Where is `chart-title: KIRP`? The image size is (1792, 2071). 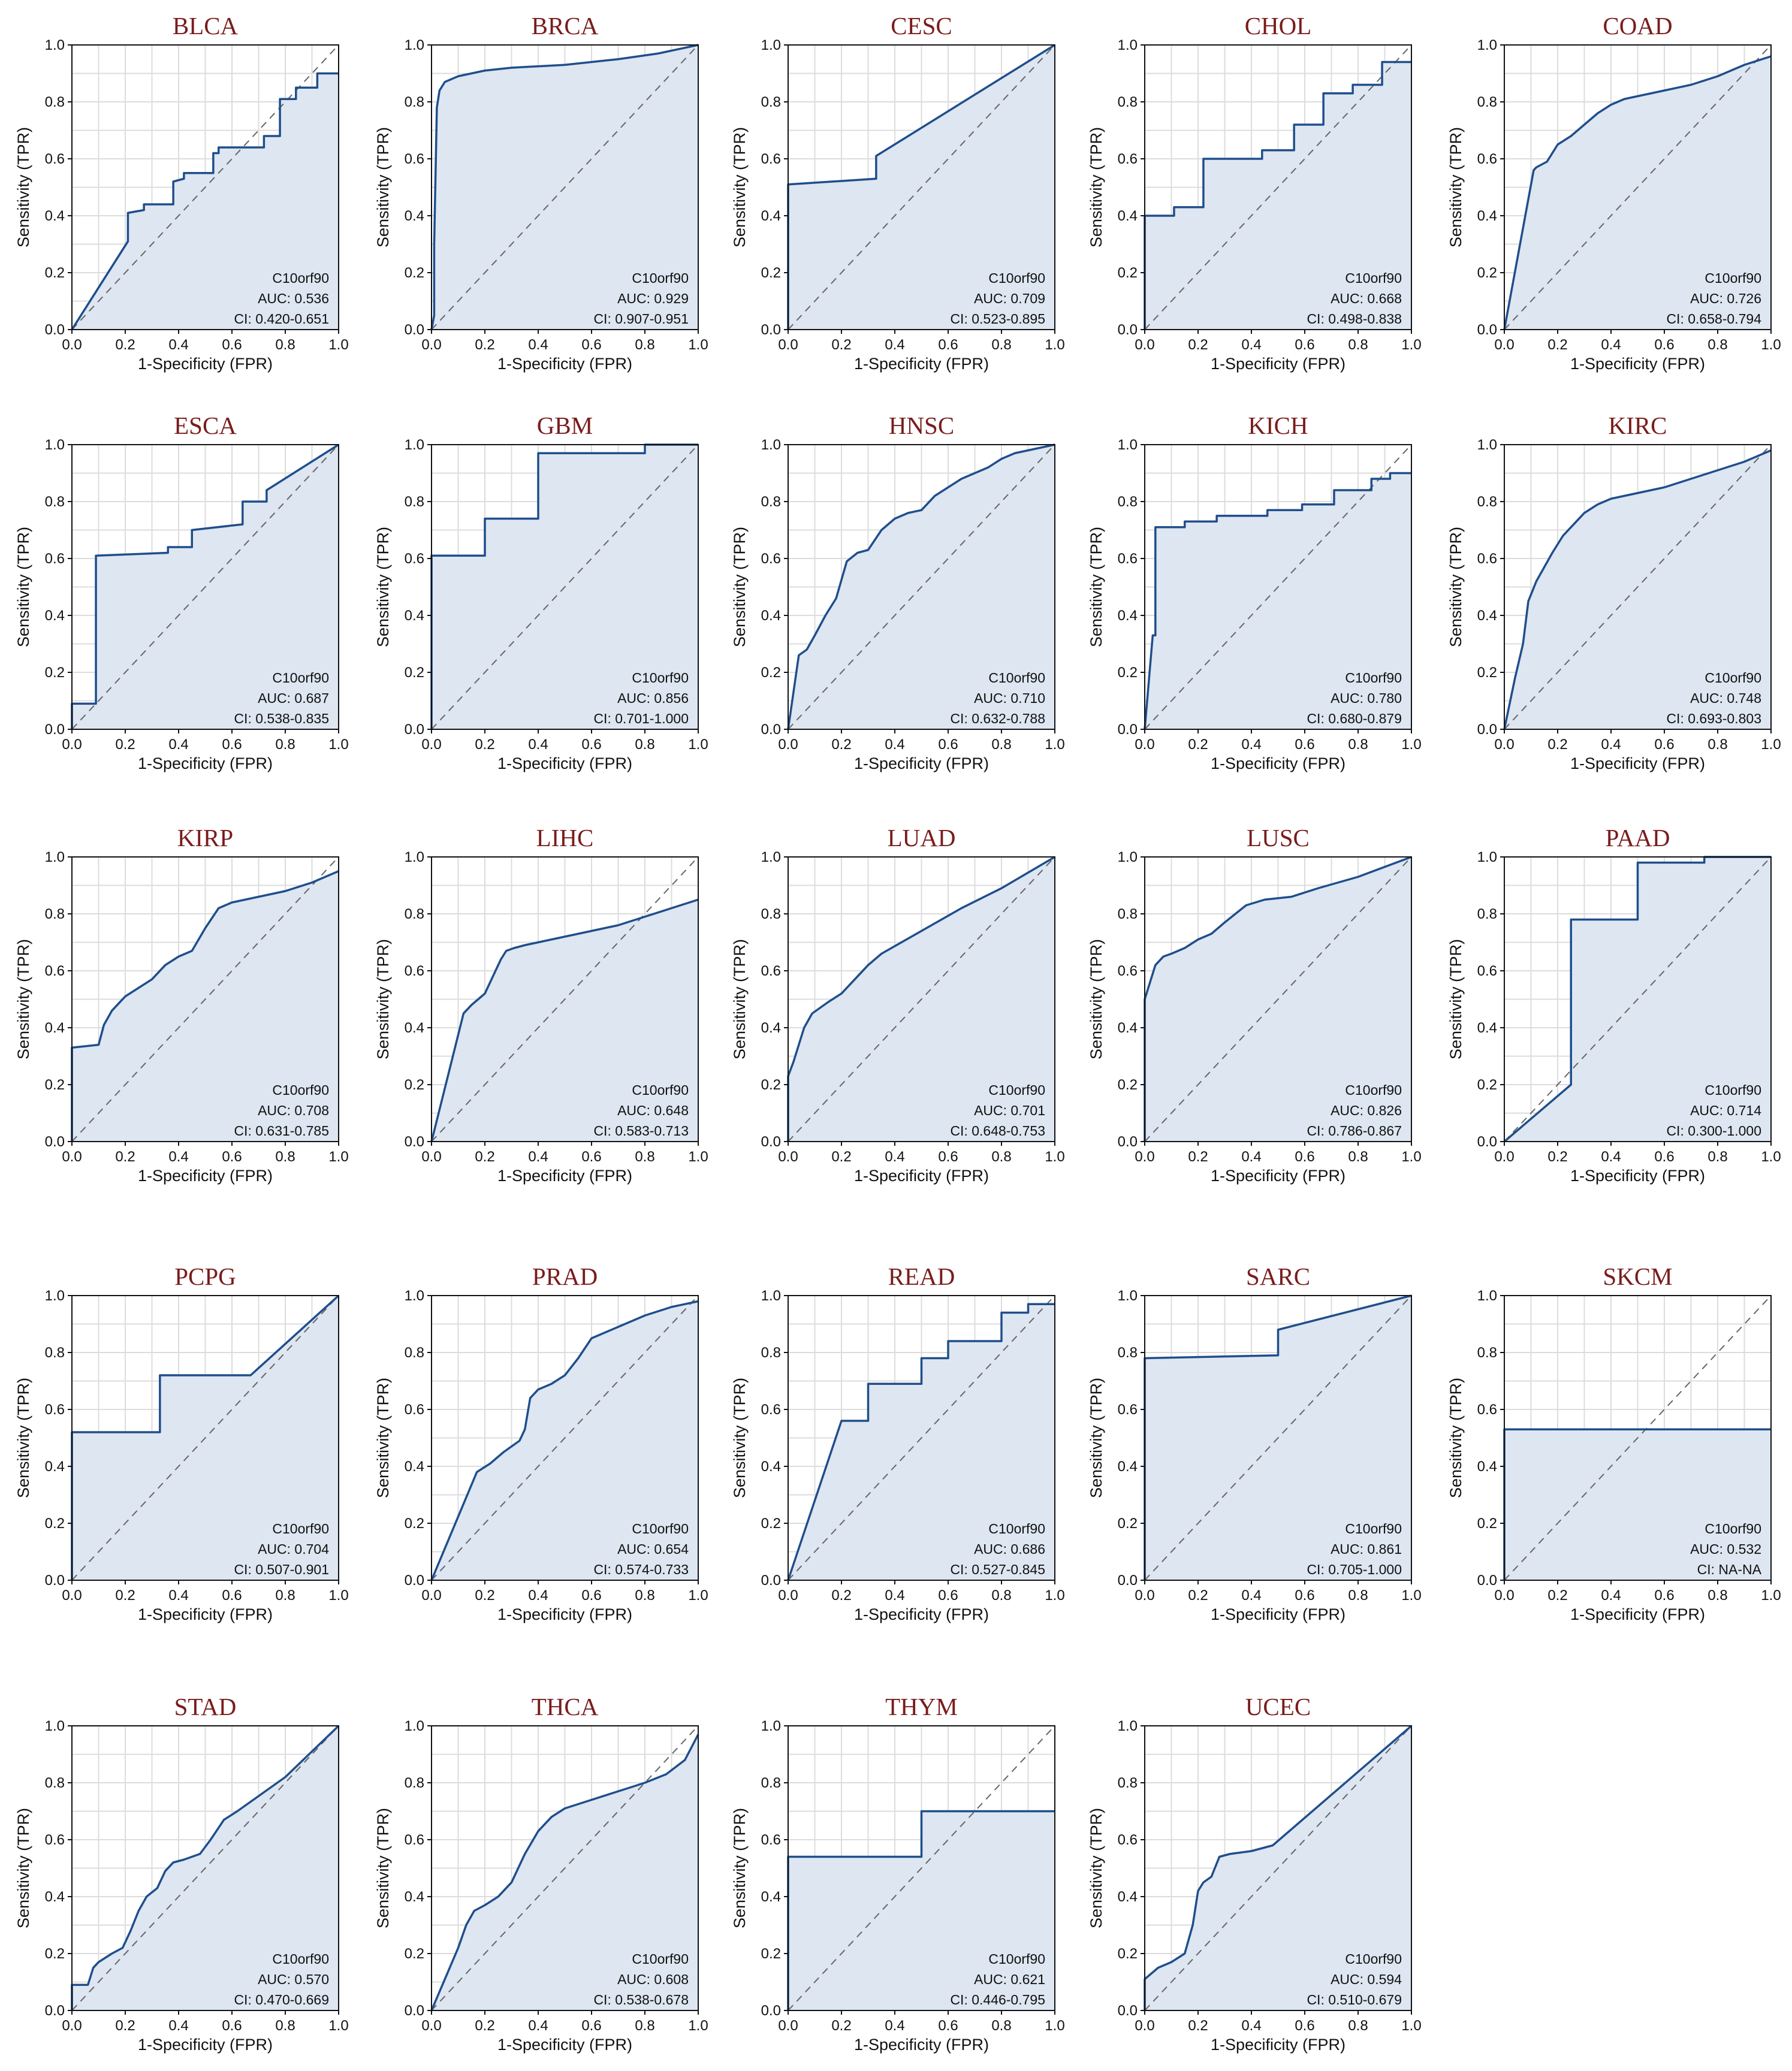
chart-title: KIRP is located at coordinates (205, 838).